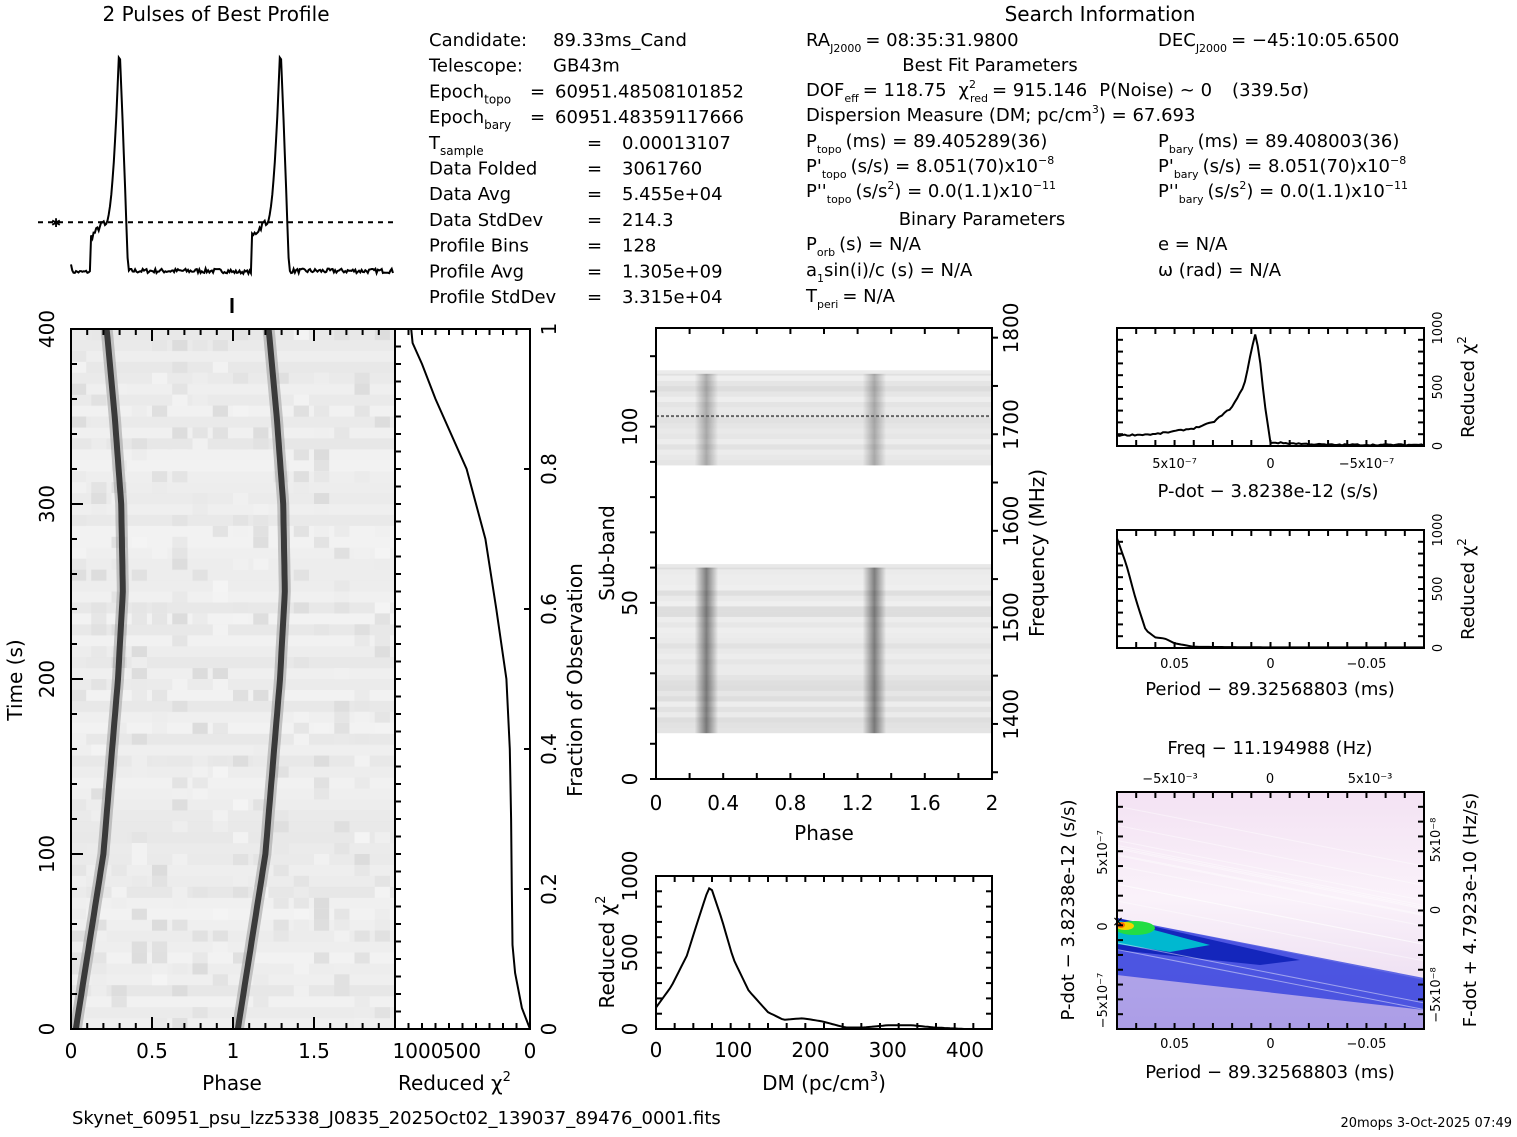  Describe the element at coordinates (233, 1051) in the screenshot. I see `x-tick-label: 1` at that location.